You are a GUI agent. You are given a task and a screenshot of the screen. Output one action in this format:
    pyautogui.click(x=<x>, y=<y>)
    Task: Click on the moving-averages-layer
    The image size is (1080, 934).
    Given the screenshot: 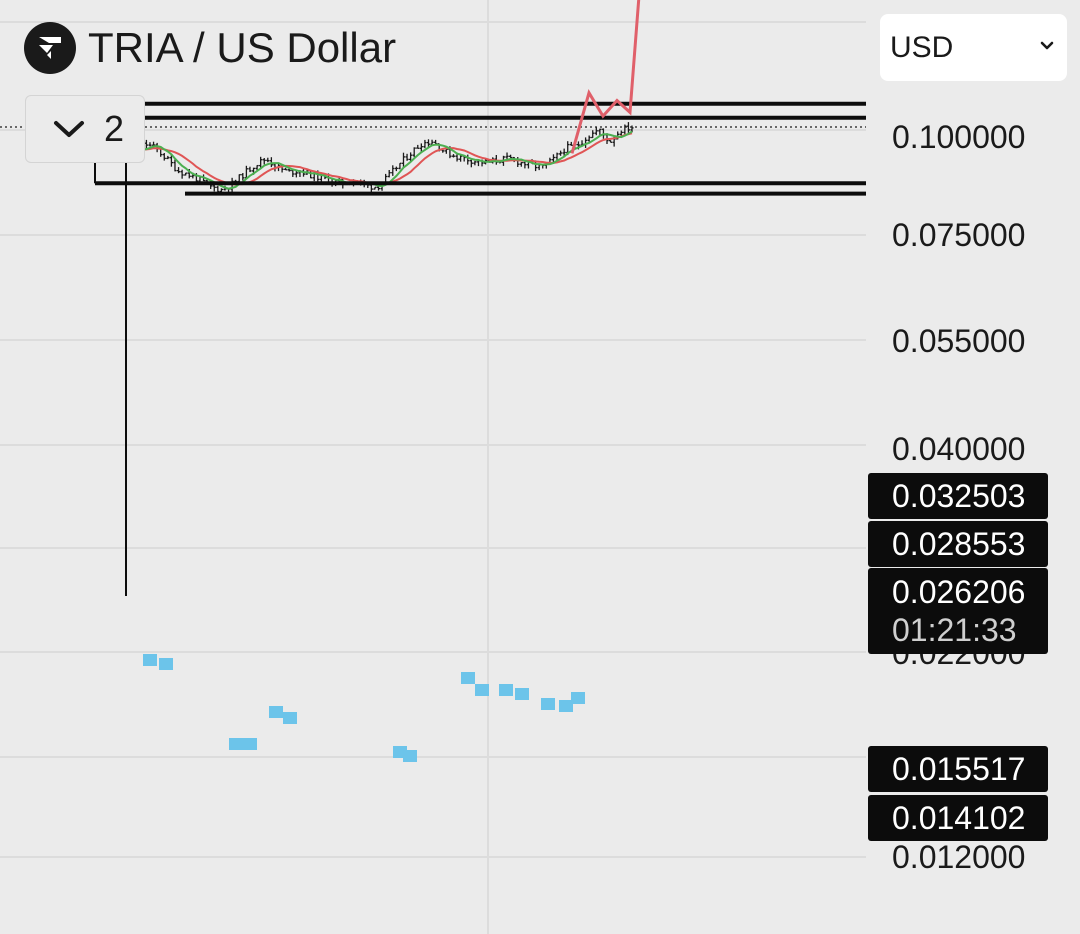 What is the action you would take?
    pyautogui.click(x=377, y=160)
    